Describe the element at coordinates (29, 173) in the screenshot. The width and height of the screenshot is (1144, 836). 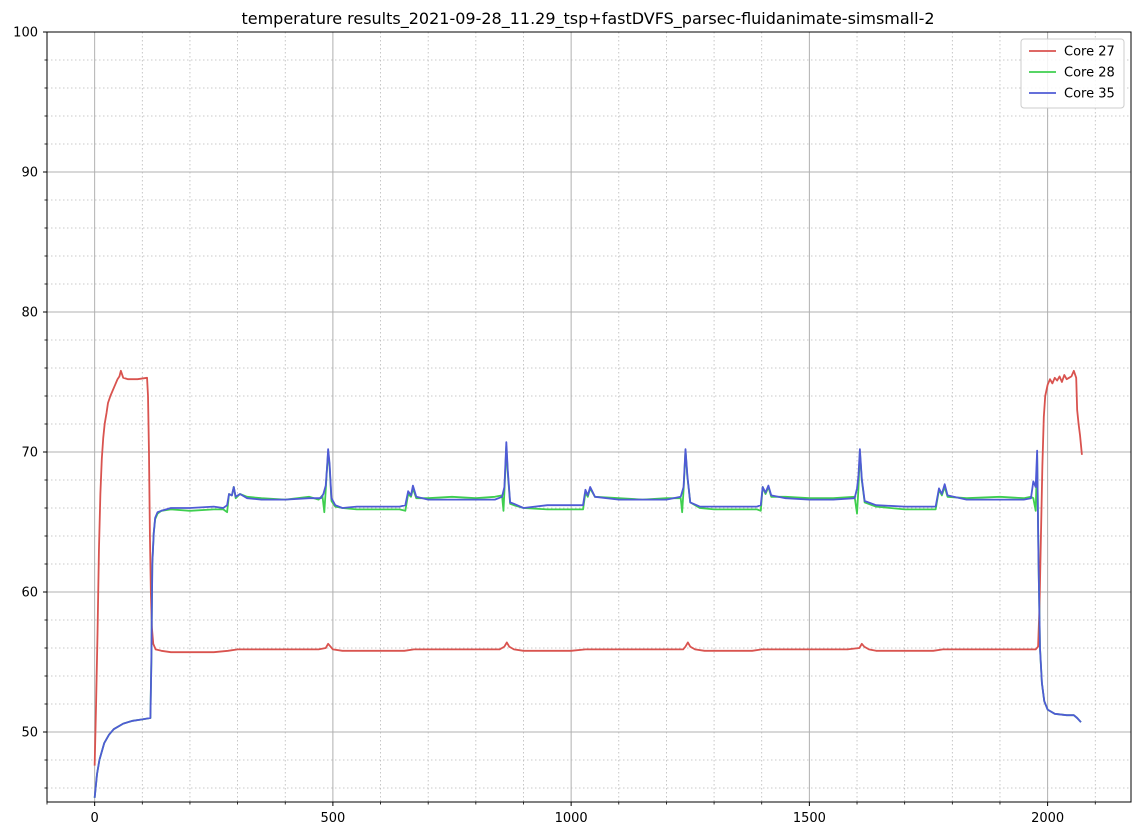
I see `y-tick-label: 90` at that location.